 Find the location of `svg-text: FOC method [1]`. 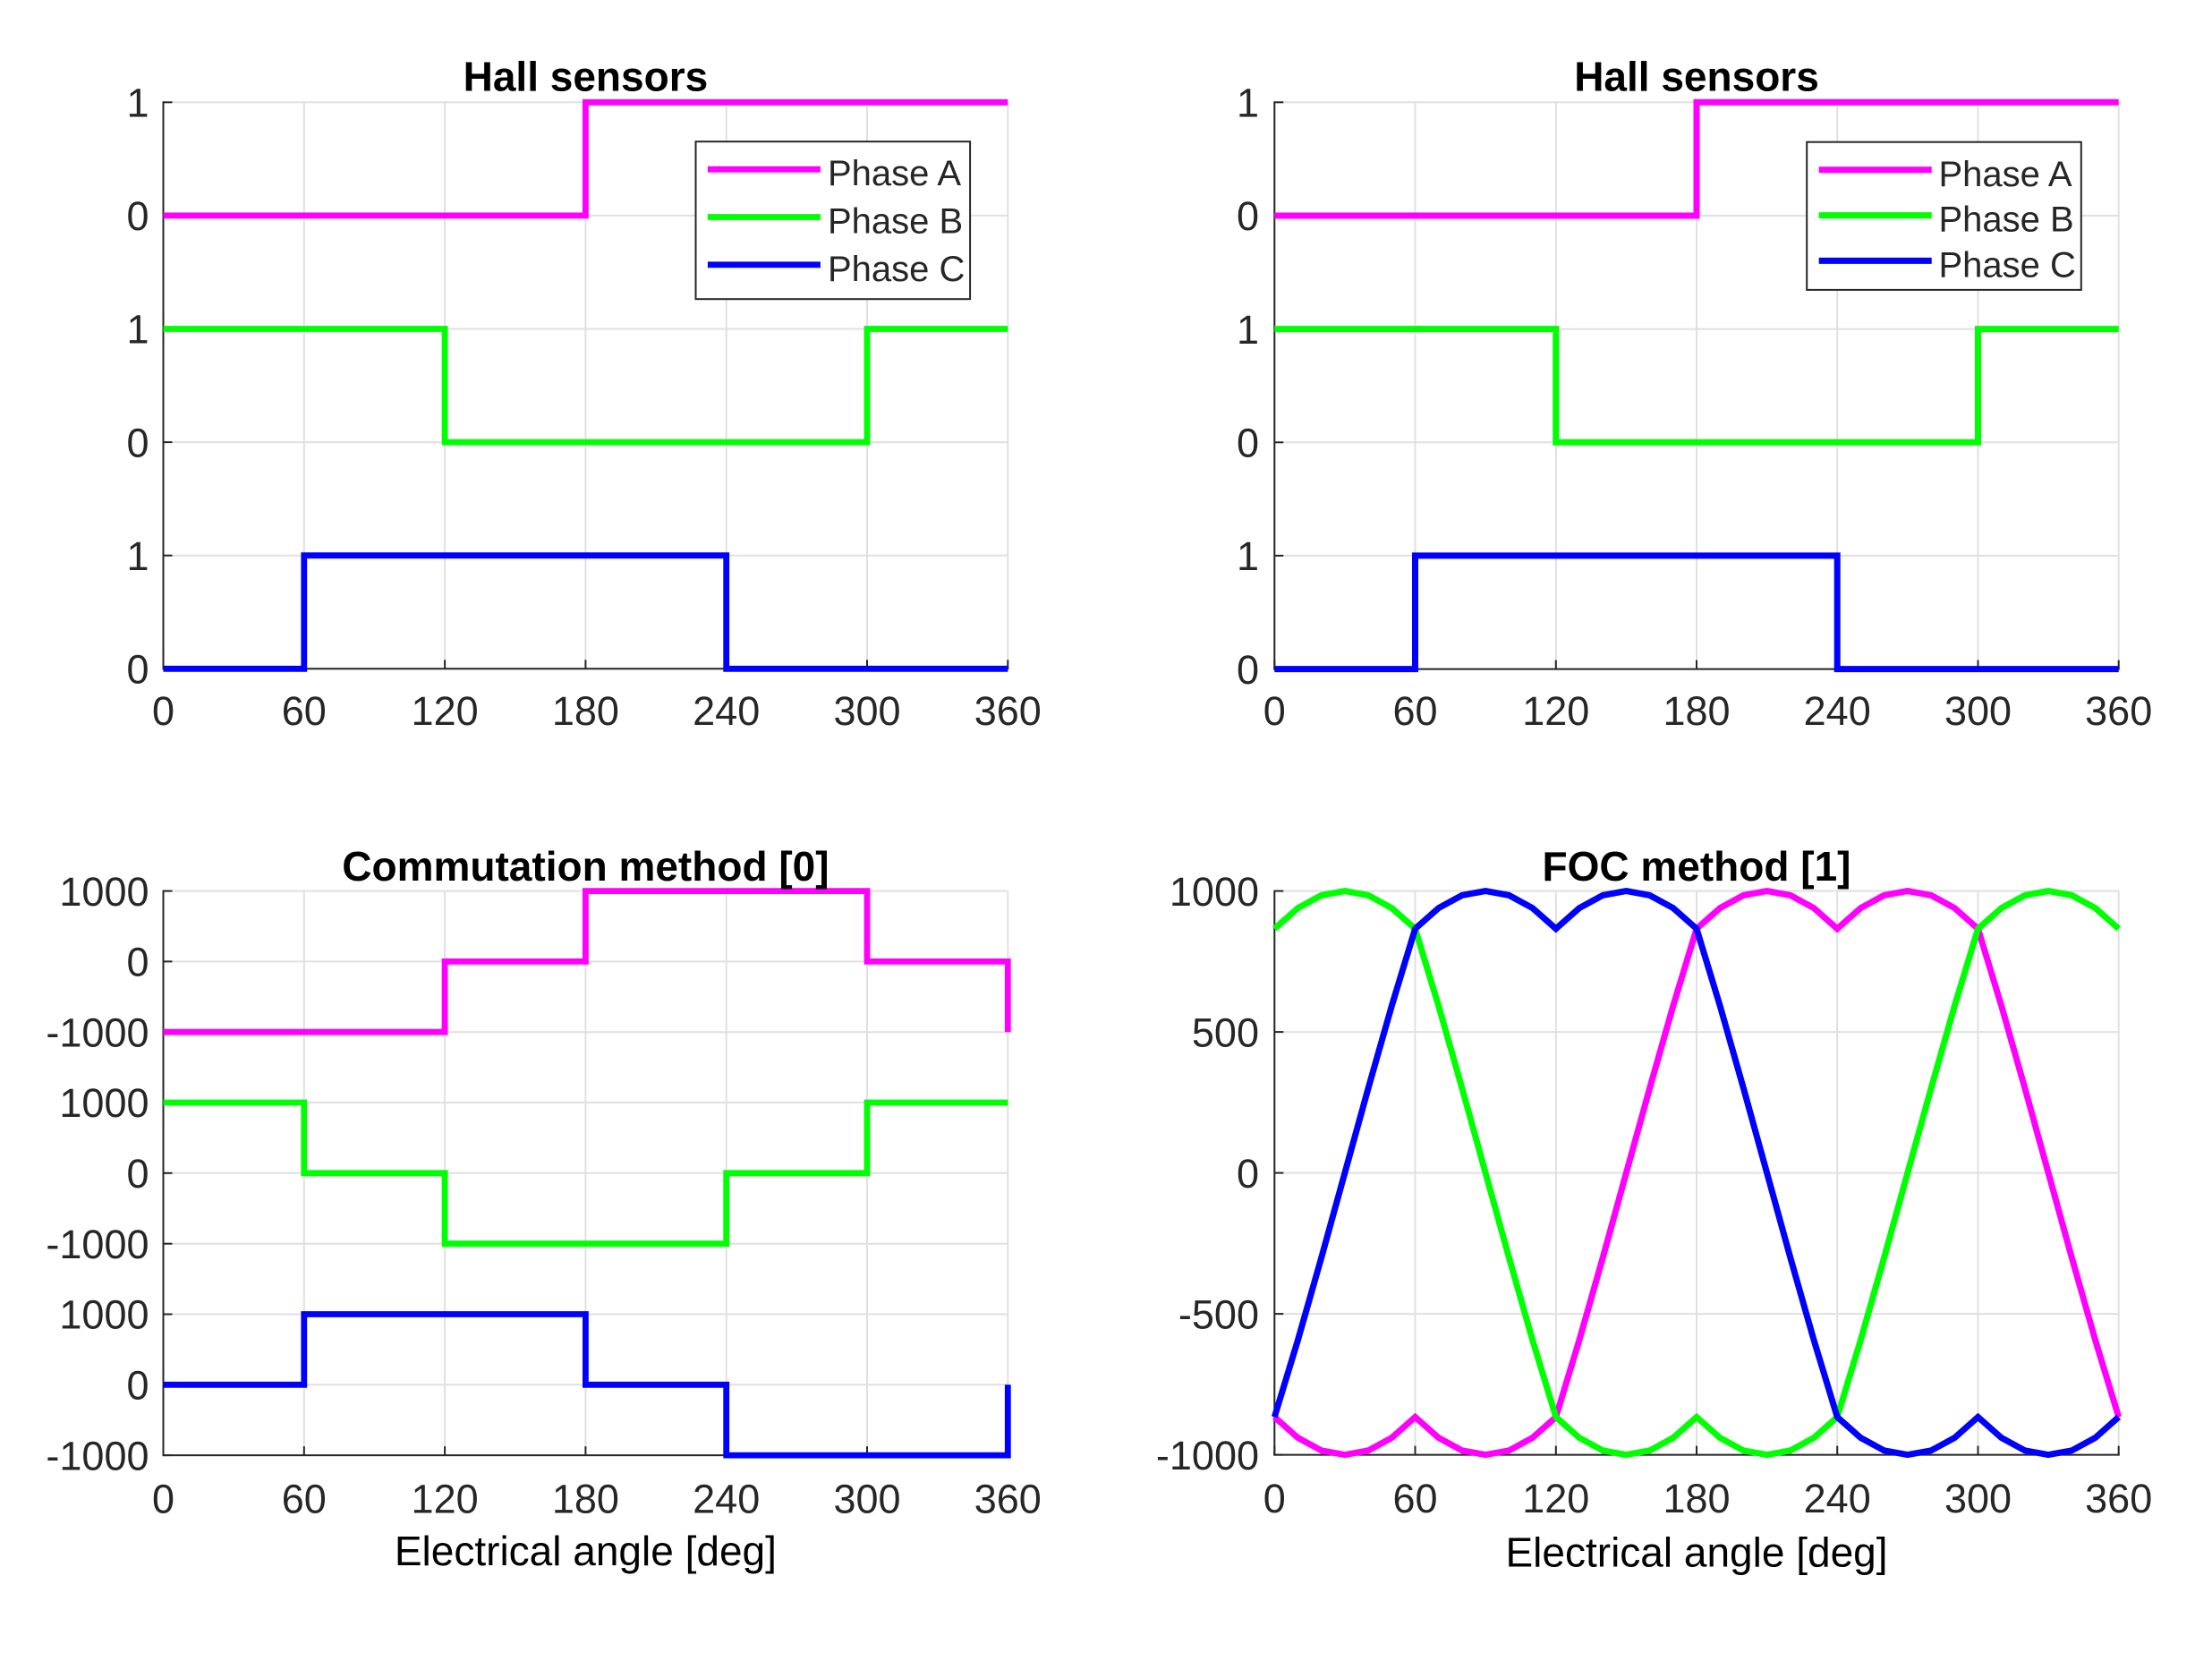

svg-text: FOC method [1] is located at coordinates (1697, 866).